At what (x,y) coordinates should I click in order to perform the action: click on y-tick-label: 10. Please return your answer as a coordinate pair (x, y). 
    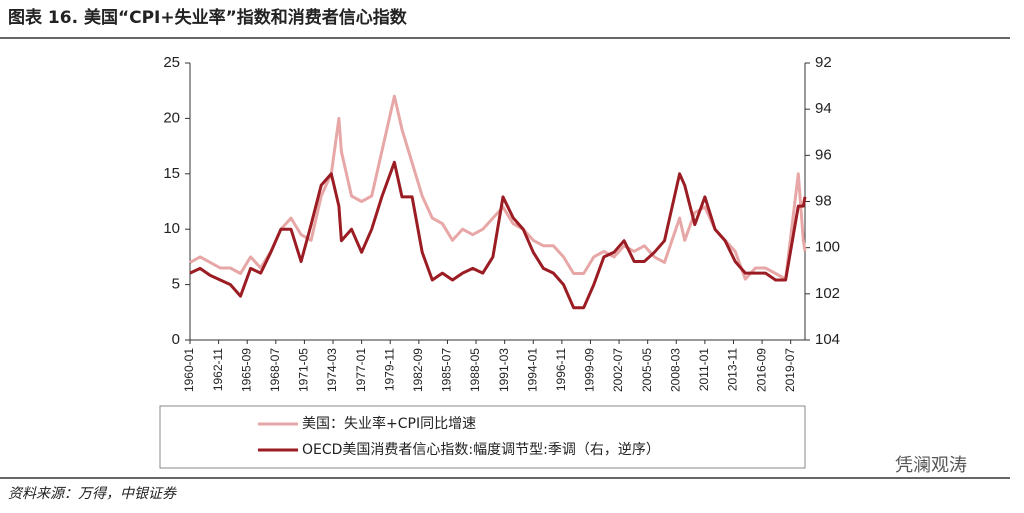
    Looking at the image, I should click on (171, 228).